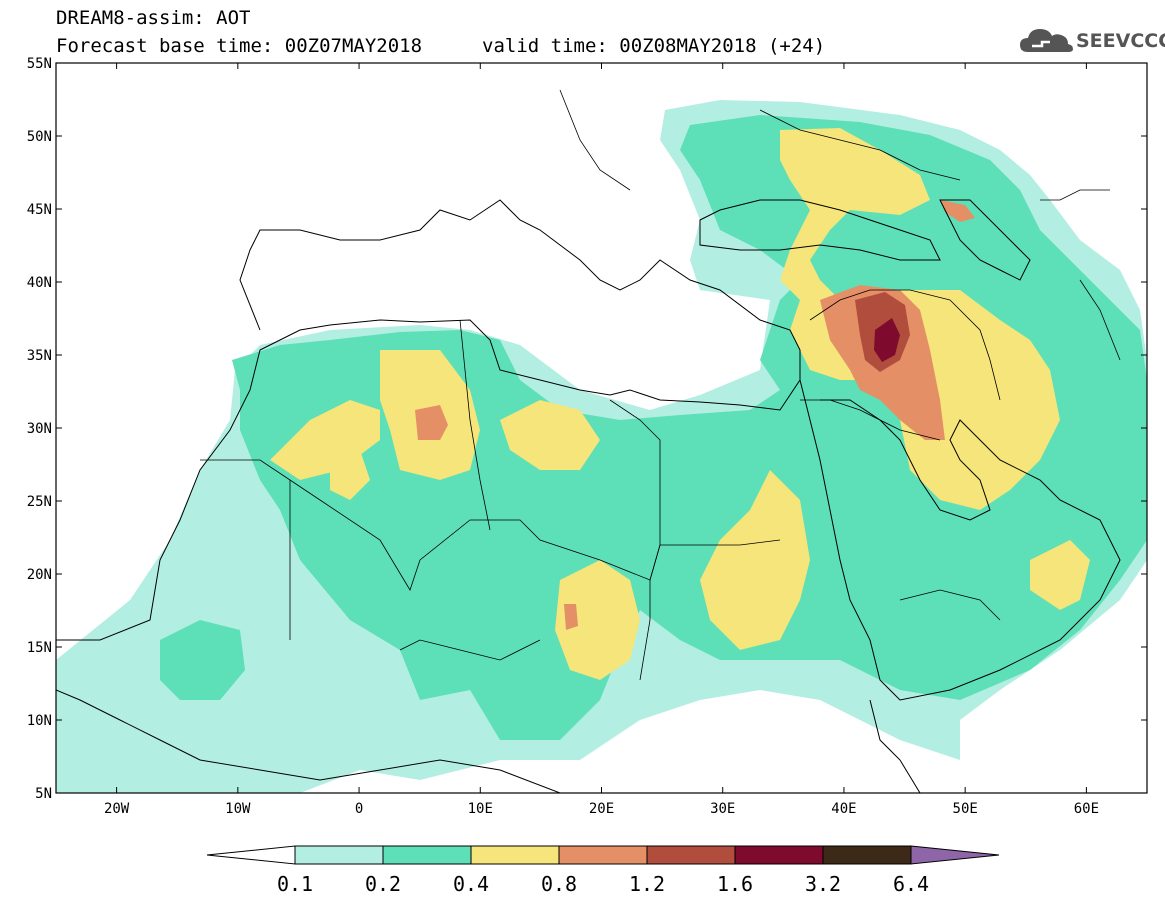 The width and height of the screenshot is (1165, 905). What do you see at coordinates (843, 809) in the screenshot?
I see `lon-label-40E: 40E` at bounding box center [843, 809].